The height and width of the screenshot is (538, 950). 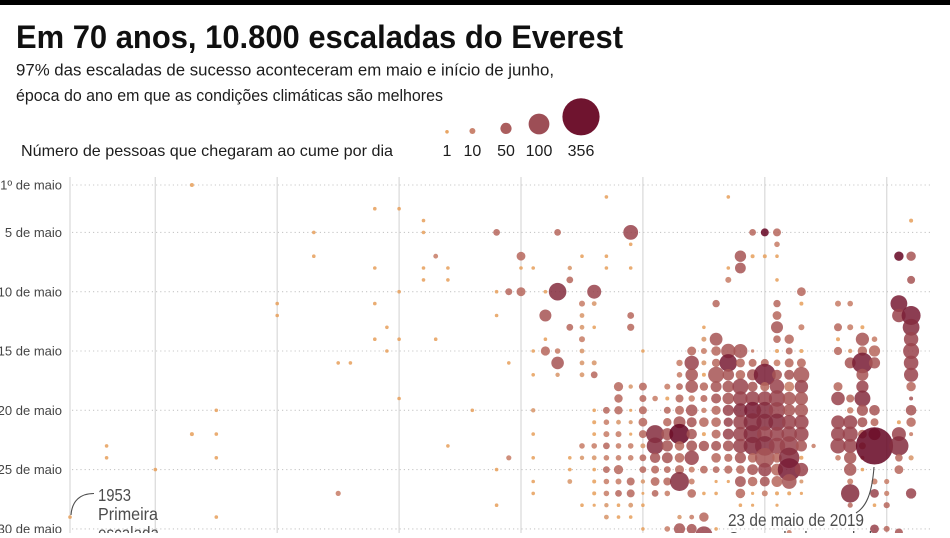 I want to click on svg-text: 10, so click(x=473, y=151).